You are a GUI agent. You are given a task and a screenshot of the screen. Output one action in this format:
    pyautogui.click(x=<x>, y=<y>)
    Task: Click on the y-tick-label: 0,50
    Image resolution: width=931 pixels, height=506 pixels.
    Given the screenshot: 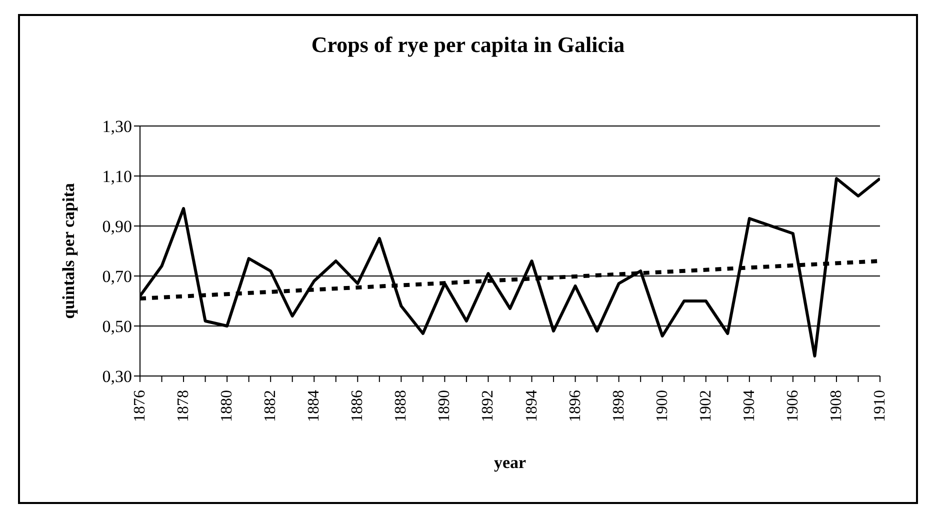 What is the action you would take?
    pyautogui.click(x=117, y=326)
    